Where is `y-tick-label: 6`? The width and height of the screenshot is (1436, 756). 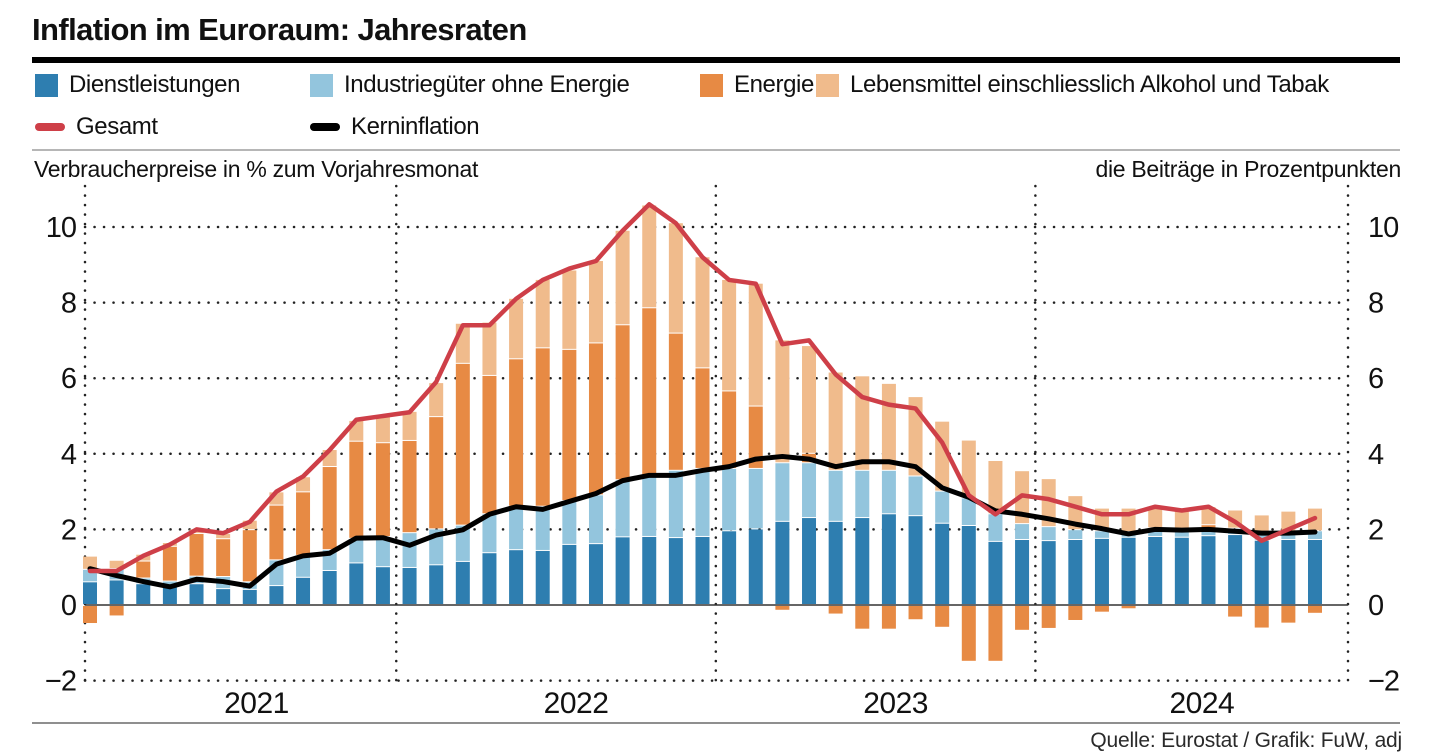
y-tick-label: 6 is located at coordinates (68, 379).